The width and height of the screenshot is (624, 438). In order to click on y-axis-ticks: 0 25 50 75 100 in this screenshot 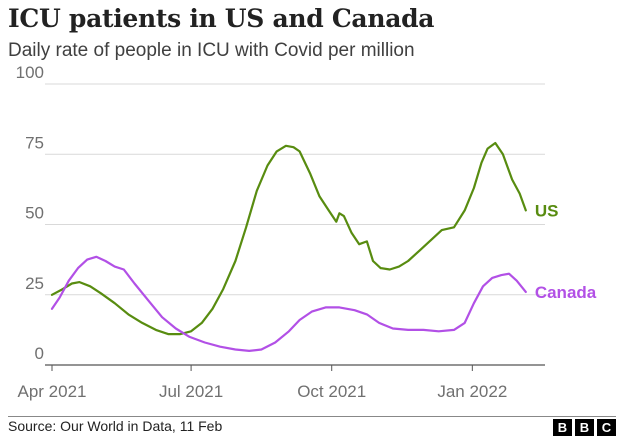, I will do `click(30, 213)`.